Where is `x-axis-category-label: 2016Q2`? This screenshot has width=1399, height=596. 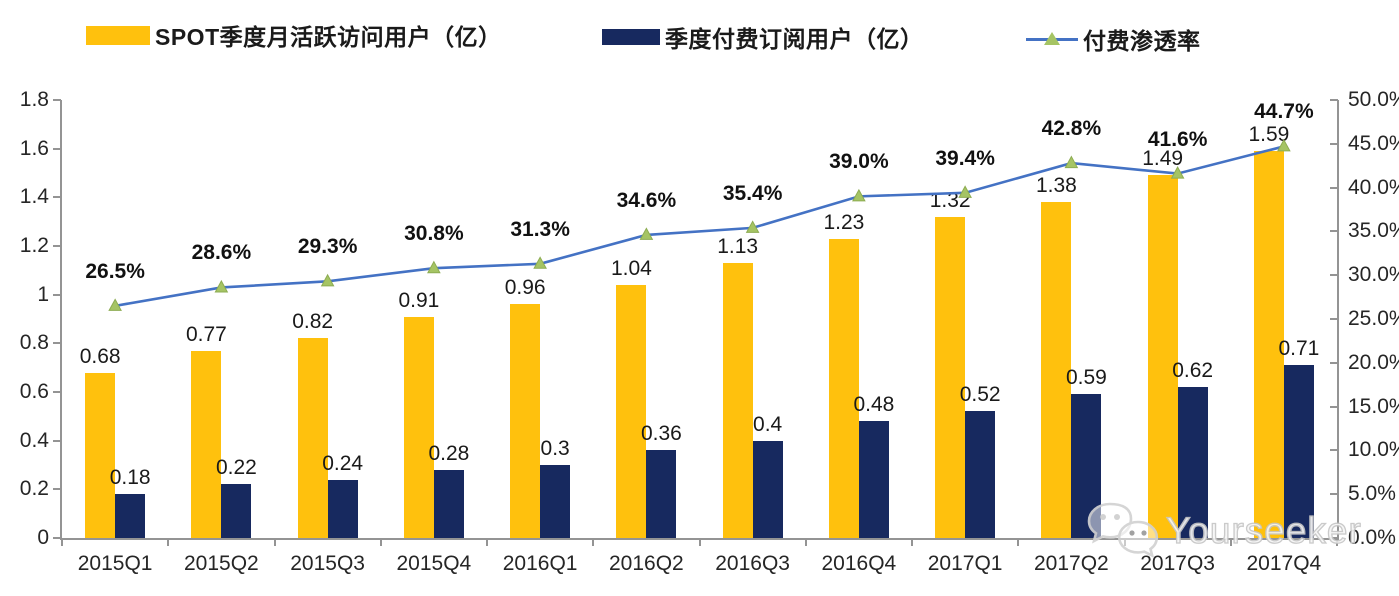
x-axis-category-label: 2016Q2 is located at coordinates (646, 563).